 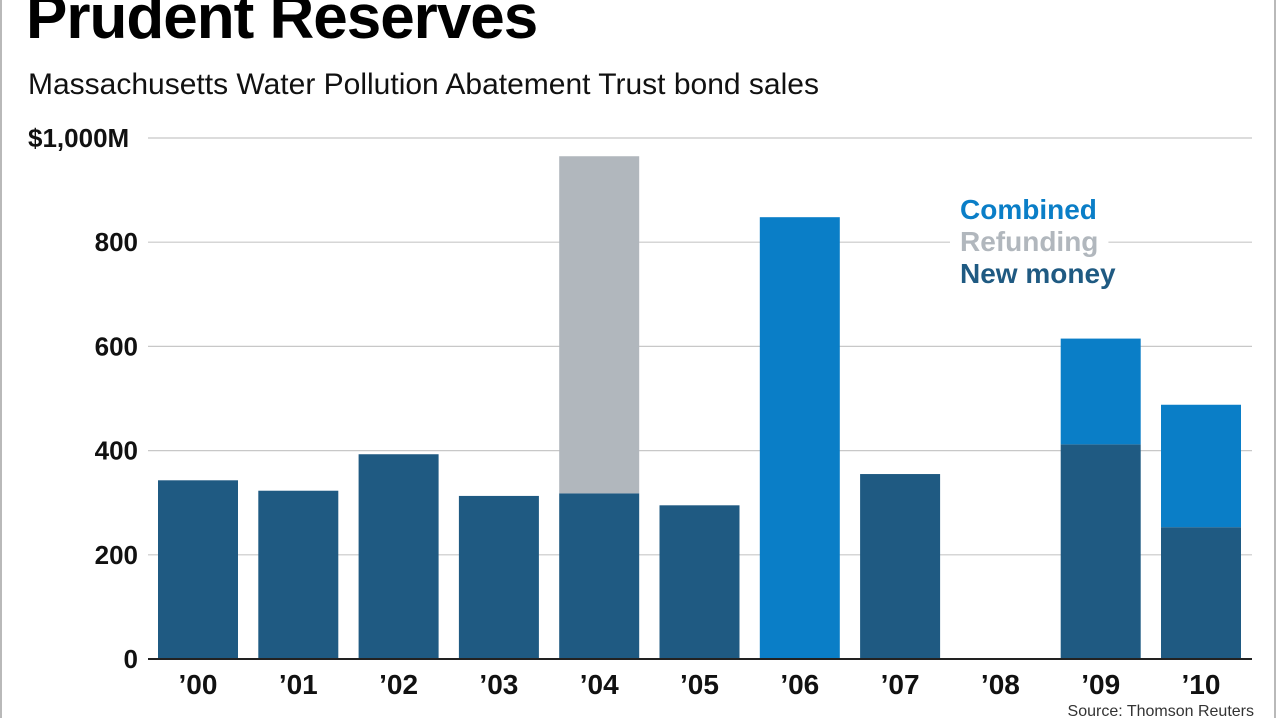 I want to click on x-tick-label: ’01, so click(x=298, y=684).